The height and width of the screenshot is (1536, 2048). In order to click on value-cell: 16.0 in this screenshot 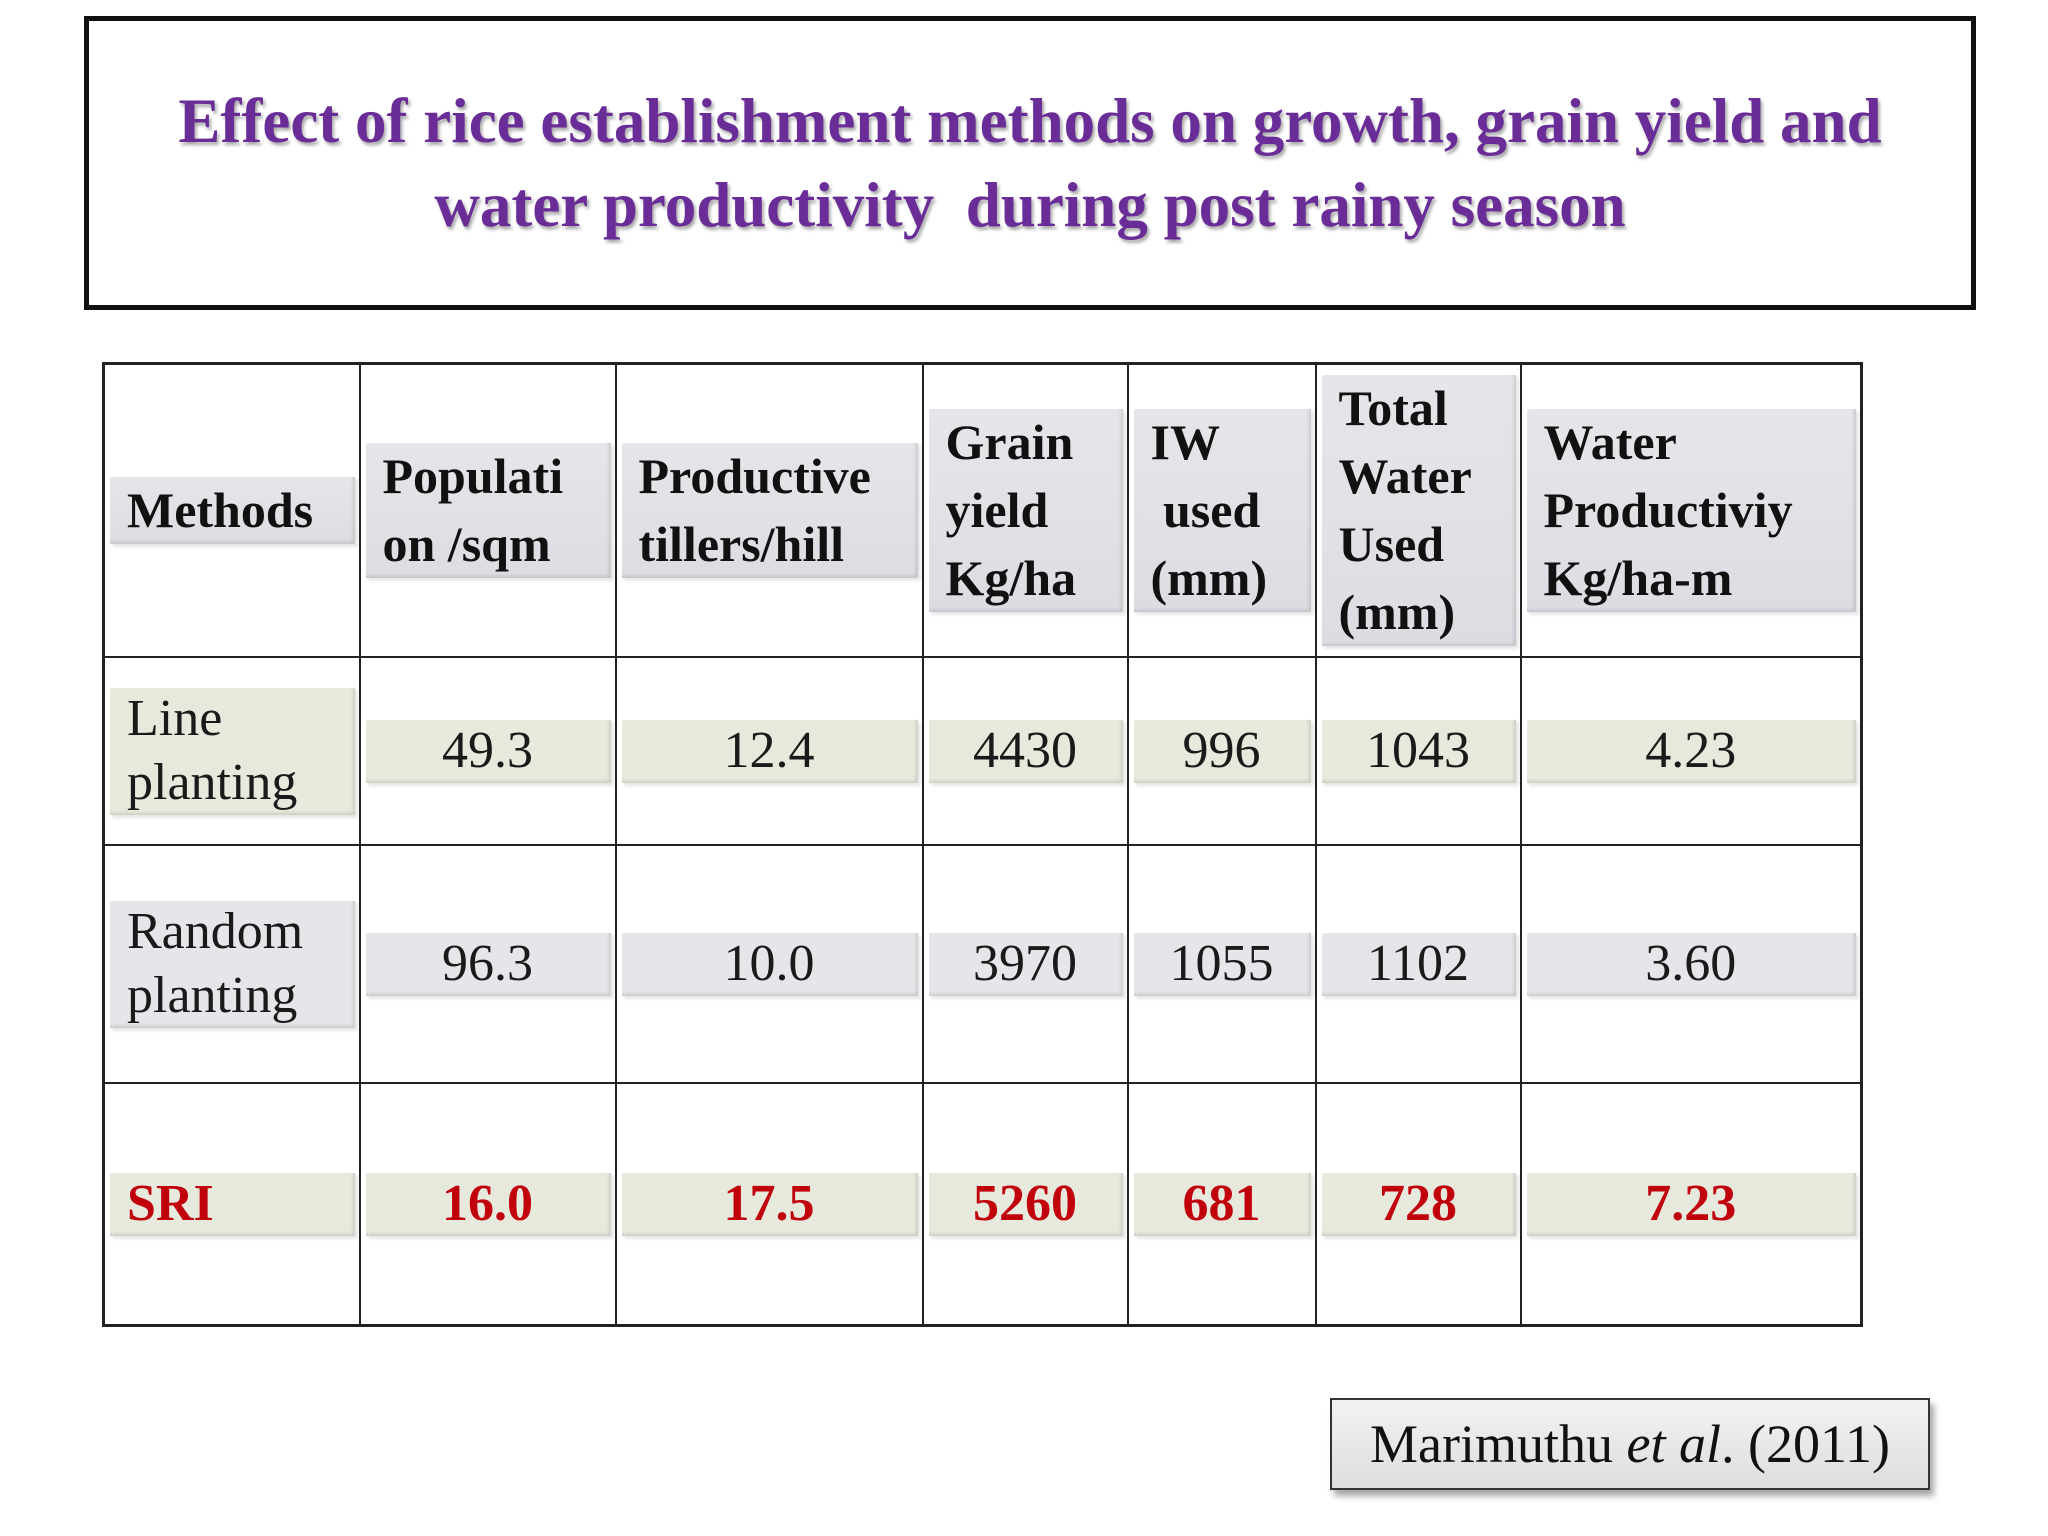, I will do `click(487, 1203)`.